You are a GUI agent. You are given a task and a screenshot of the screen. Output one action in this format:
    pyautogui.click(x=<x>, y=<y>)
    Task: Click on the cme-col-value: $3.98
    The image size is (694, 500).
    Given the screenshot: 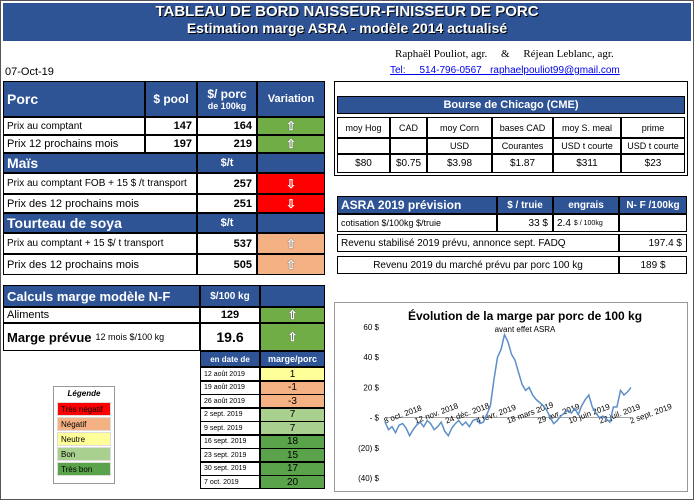 What is the action you would take?
    pyautogui.click(x=459, y=163)
    